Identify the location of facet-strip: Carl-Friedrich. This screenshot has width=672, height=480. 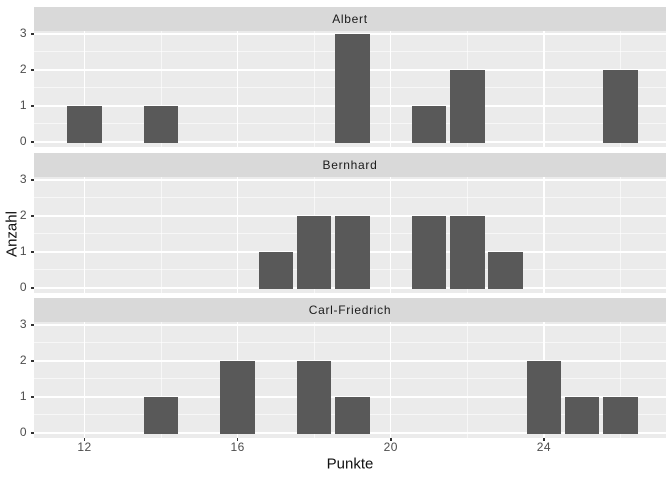
(350, 310).